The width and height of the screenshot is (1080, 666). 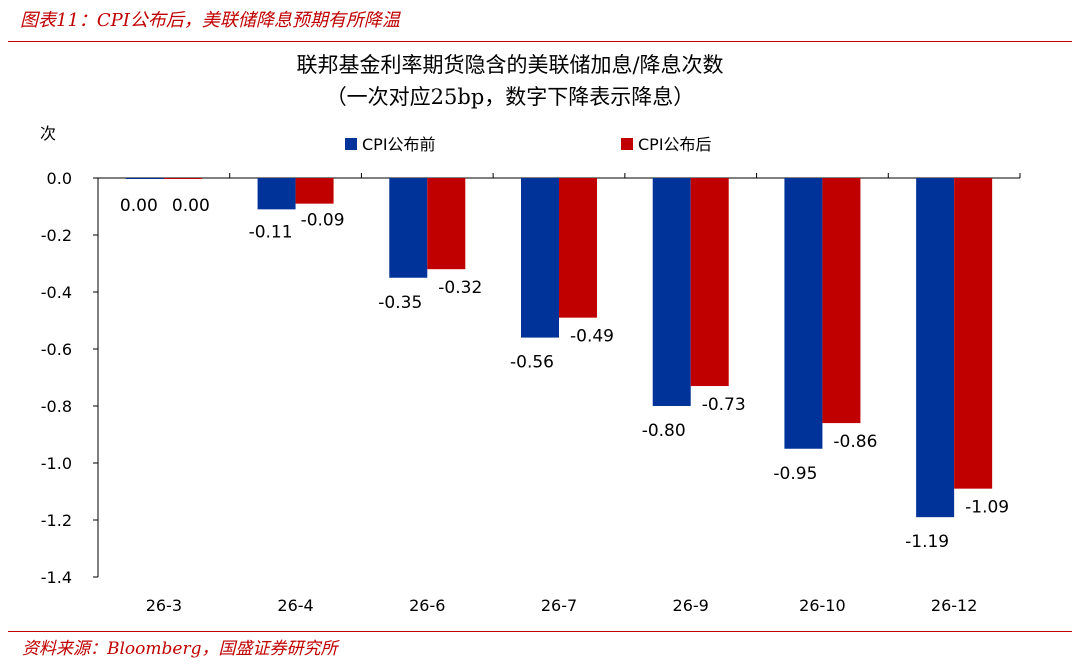 I want to click on y-tick-label: 0.0, so click(x=59, y=178).